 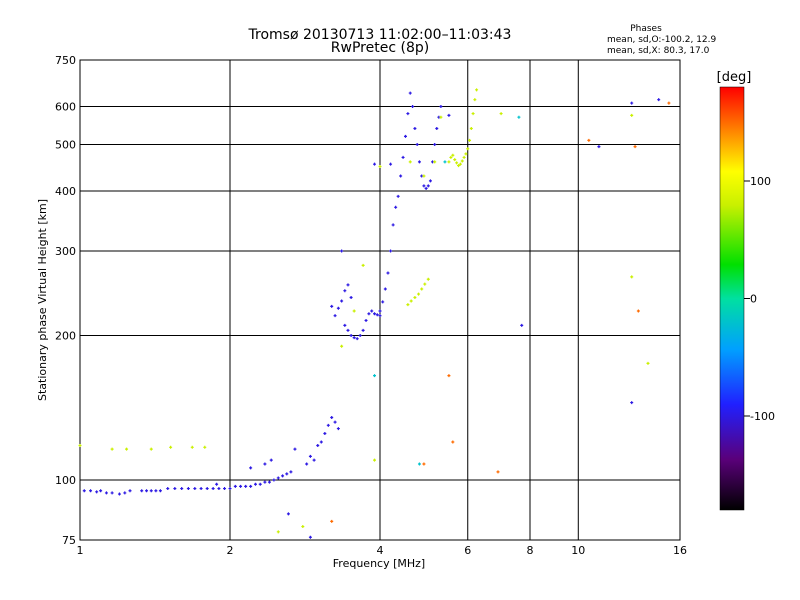 I want to click on y-tick-label: 300, so click(x=65, y=251).